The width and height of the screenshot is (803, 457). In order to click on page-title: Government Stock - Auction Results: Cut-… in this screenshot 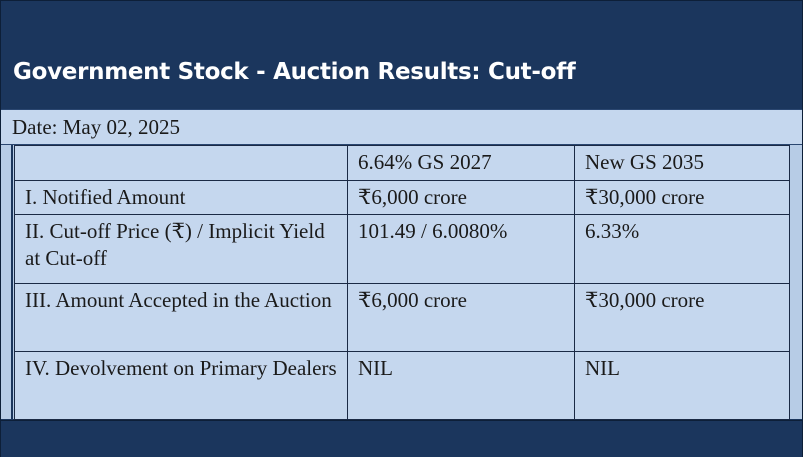, I will do `click(294, 72)`.